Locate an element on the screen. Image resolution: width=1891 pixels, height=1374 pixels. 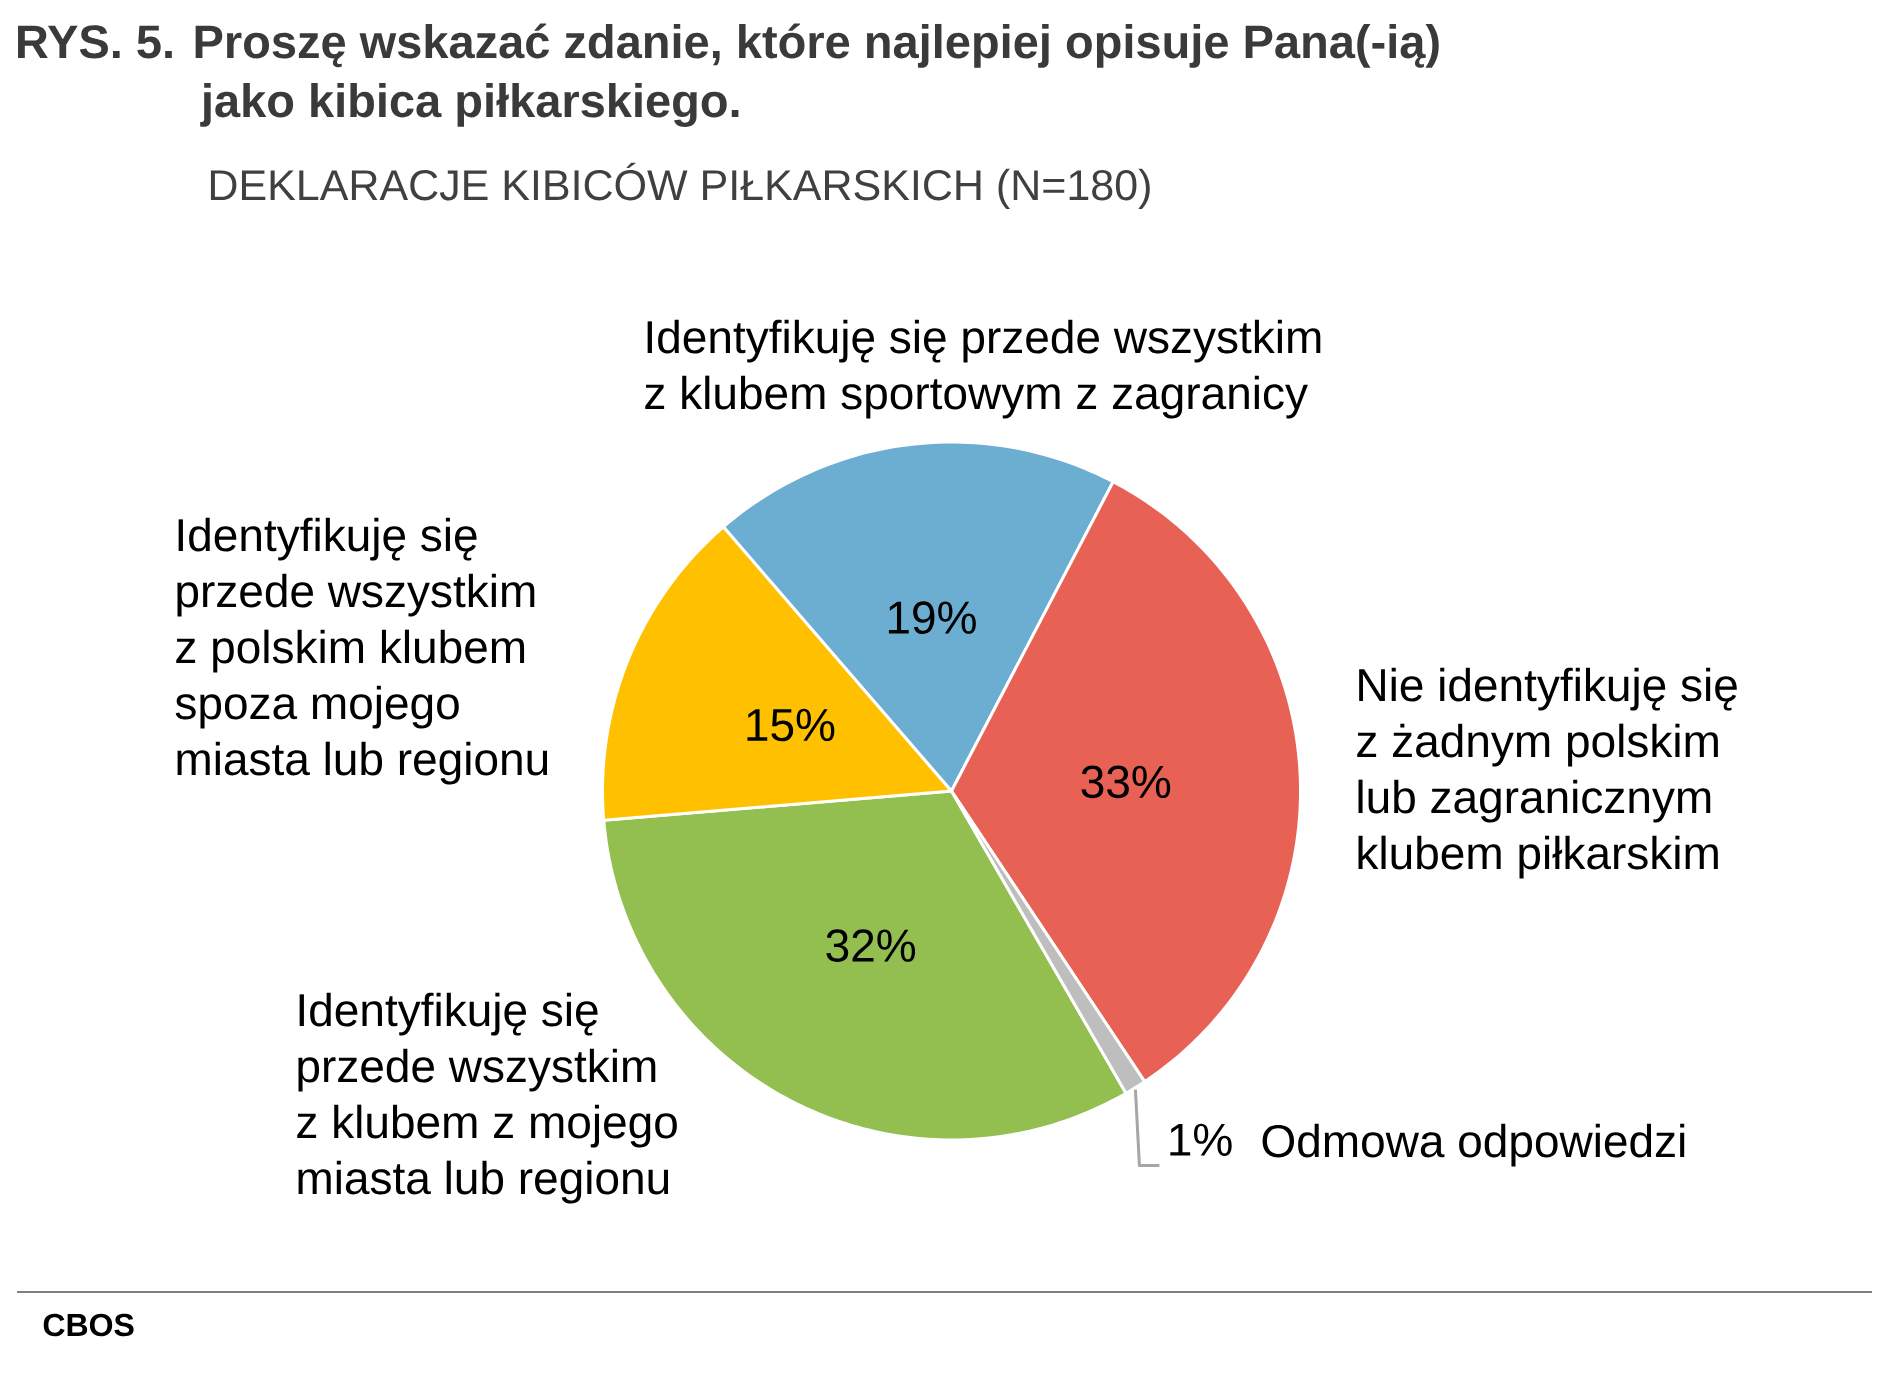
data-label: 33% is located at coordinates (1126, 782).